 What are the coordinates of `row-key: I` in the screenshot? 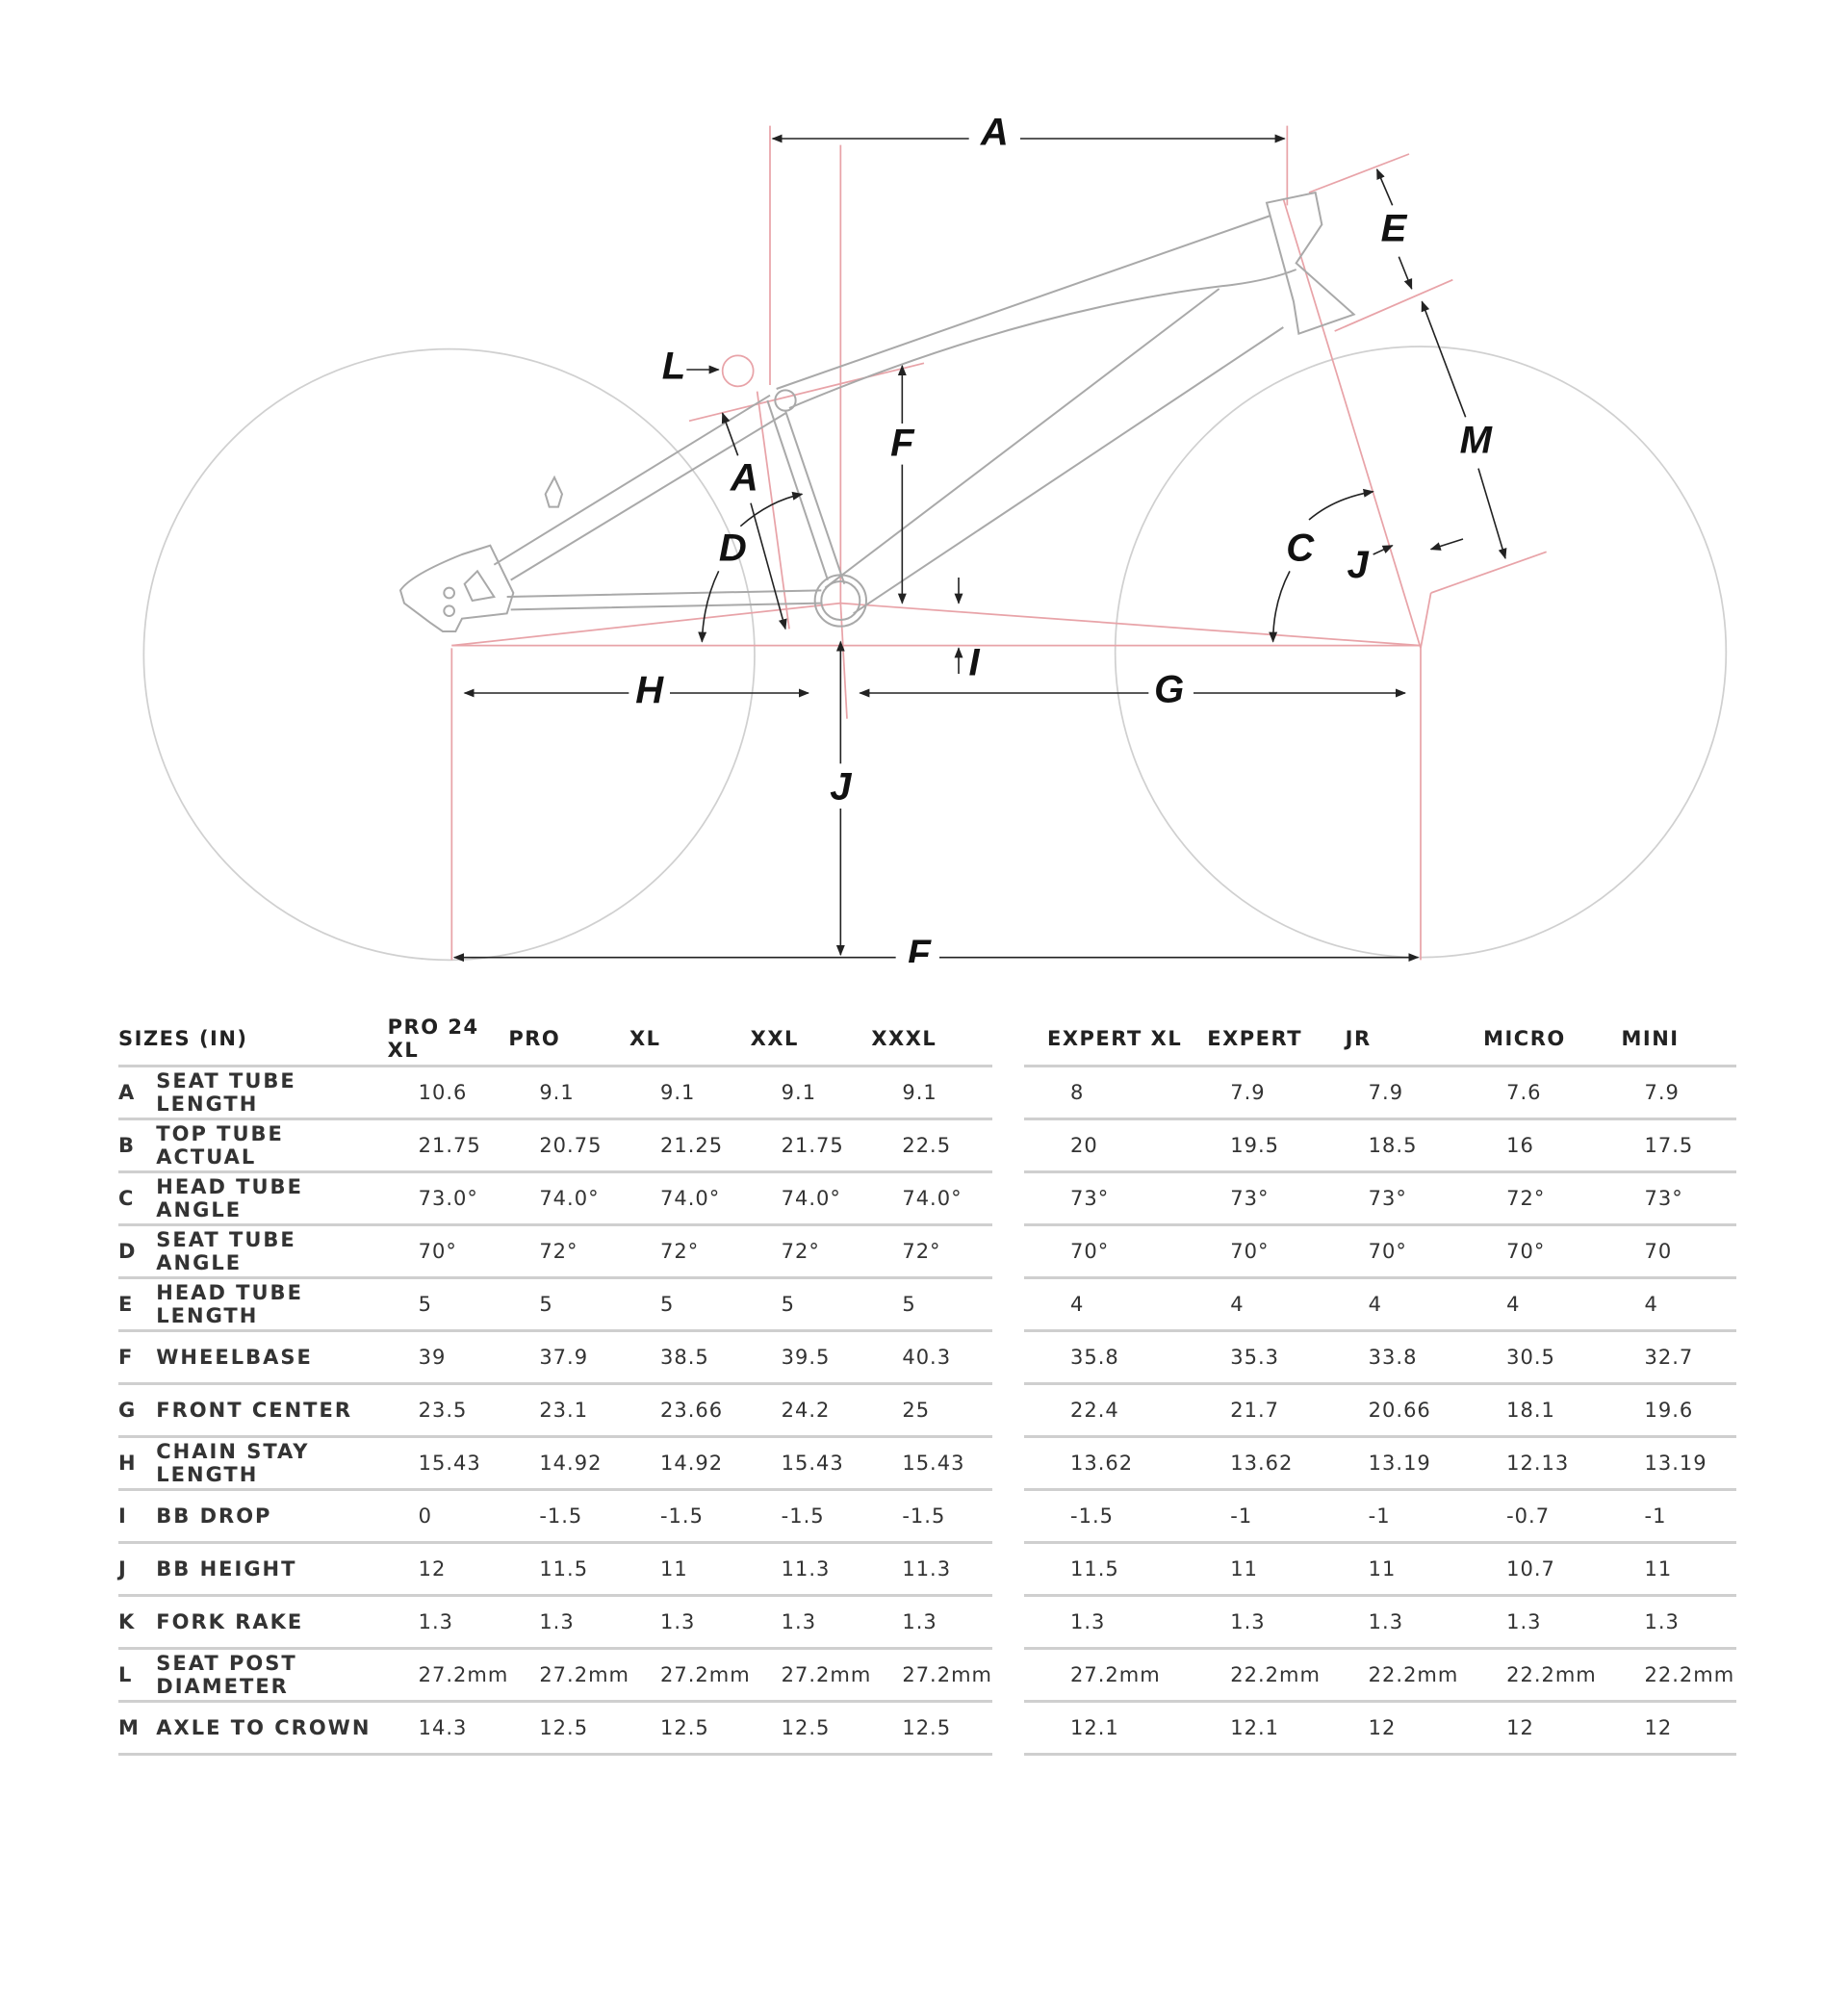 It's located at (137, 1516).